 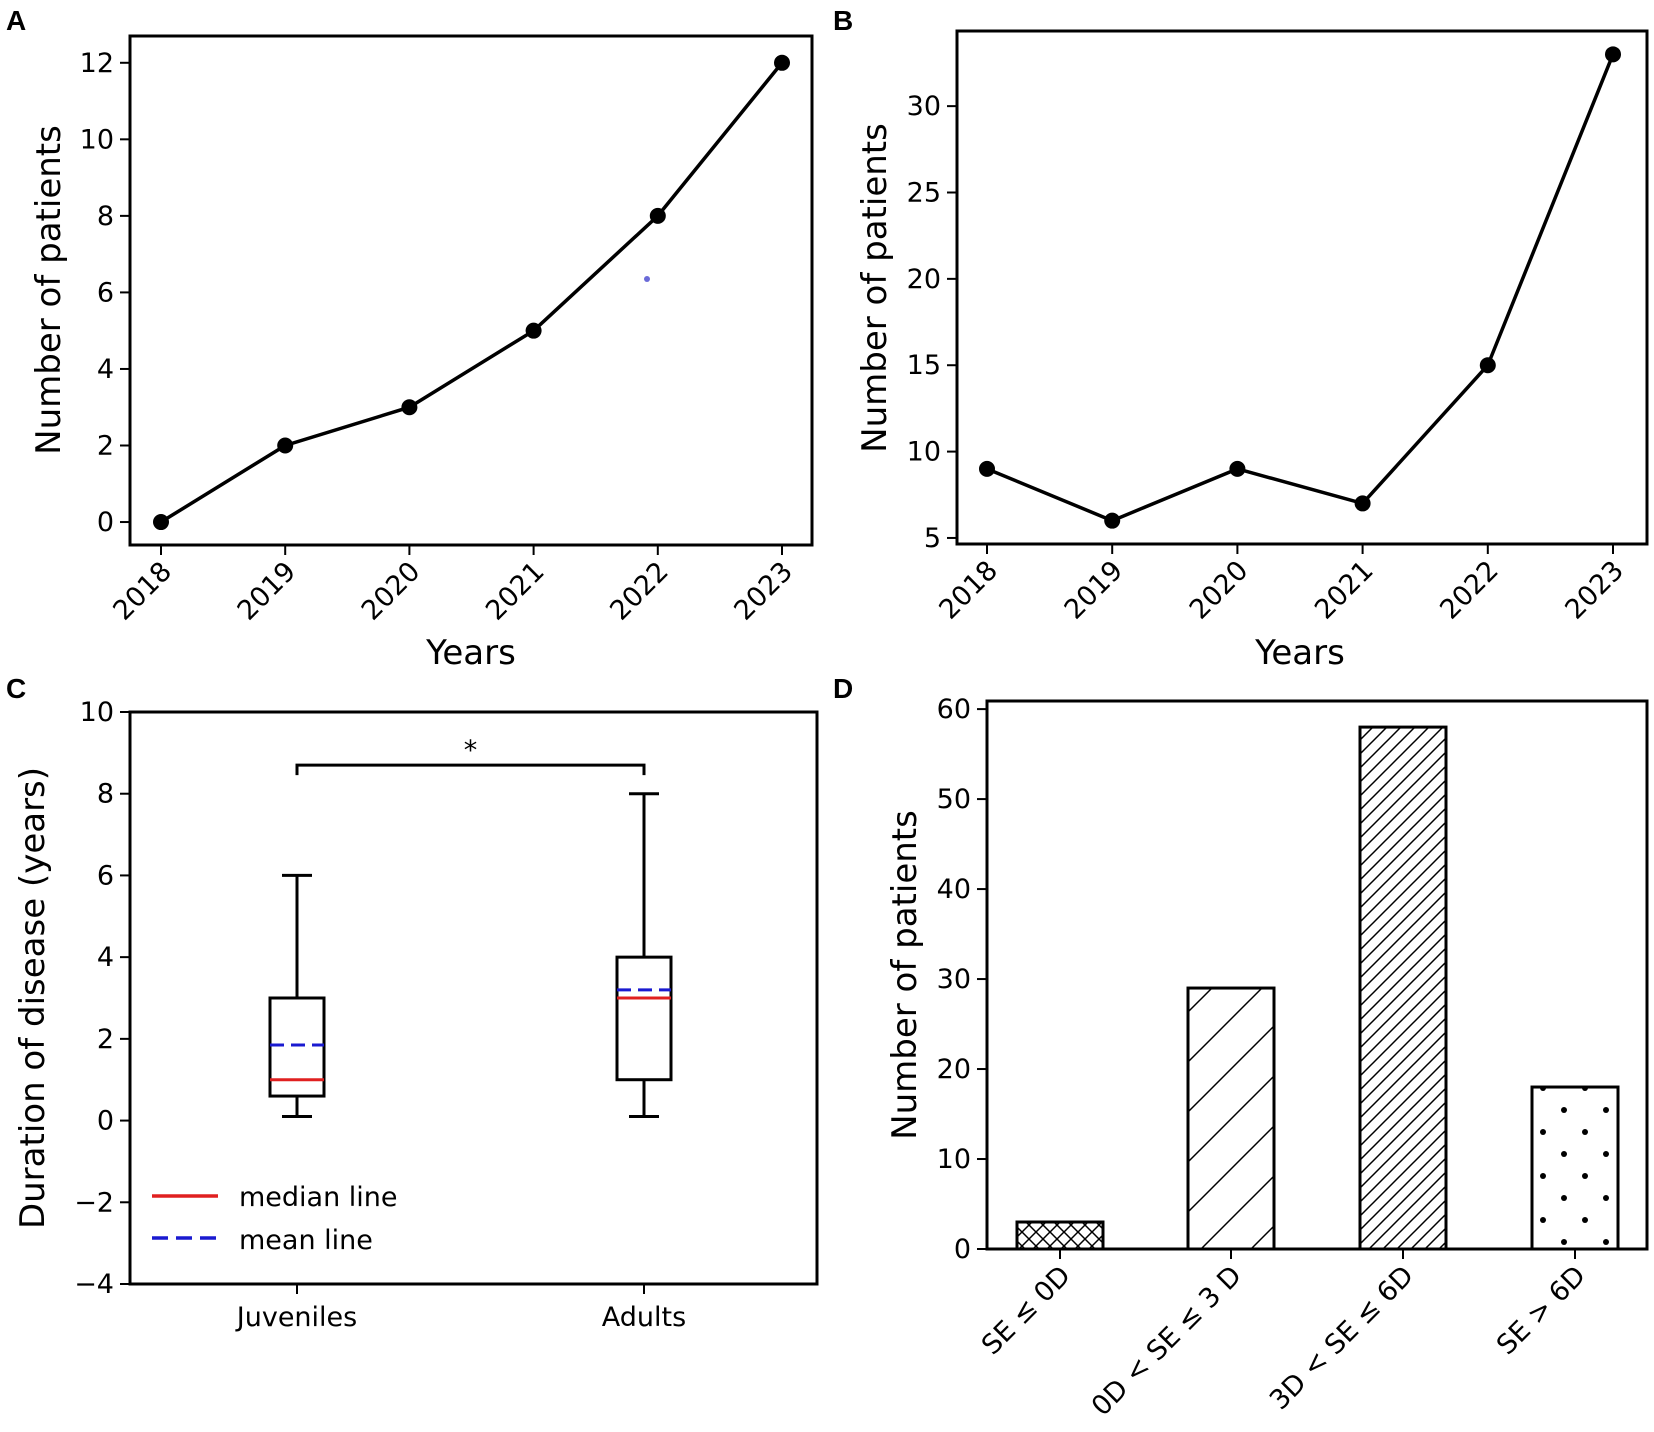 I want to click on panel-d-y-tick-label: 50, so click(x=954, y=799).